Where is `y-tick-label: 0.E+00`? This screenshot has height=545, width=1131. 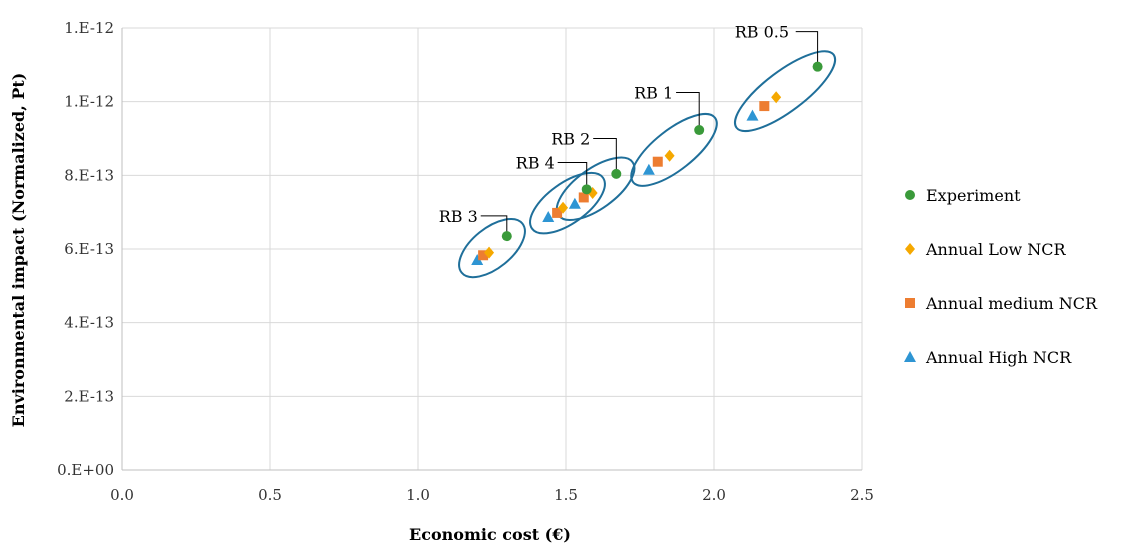
y-tick-label: 0.E+00 is located at coordinates (85, 470).